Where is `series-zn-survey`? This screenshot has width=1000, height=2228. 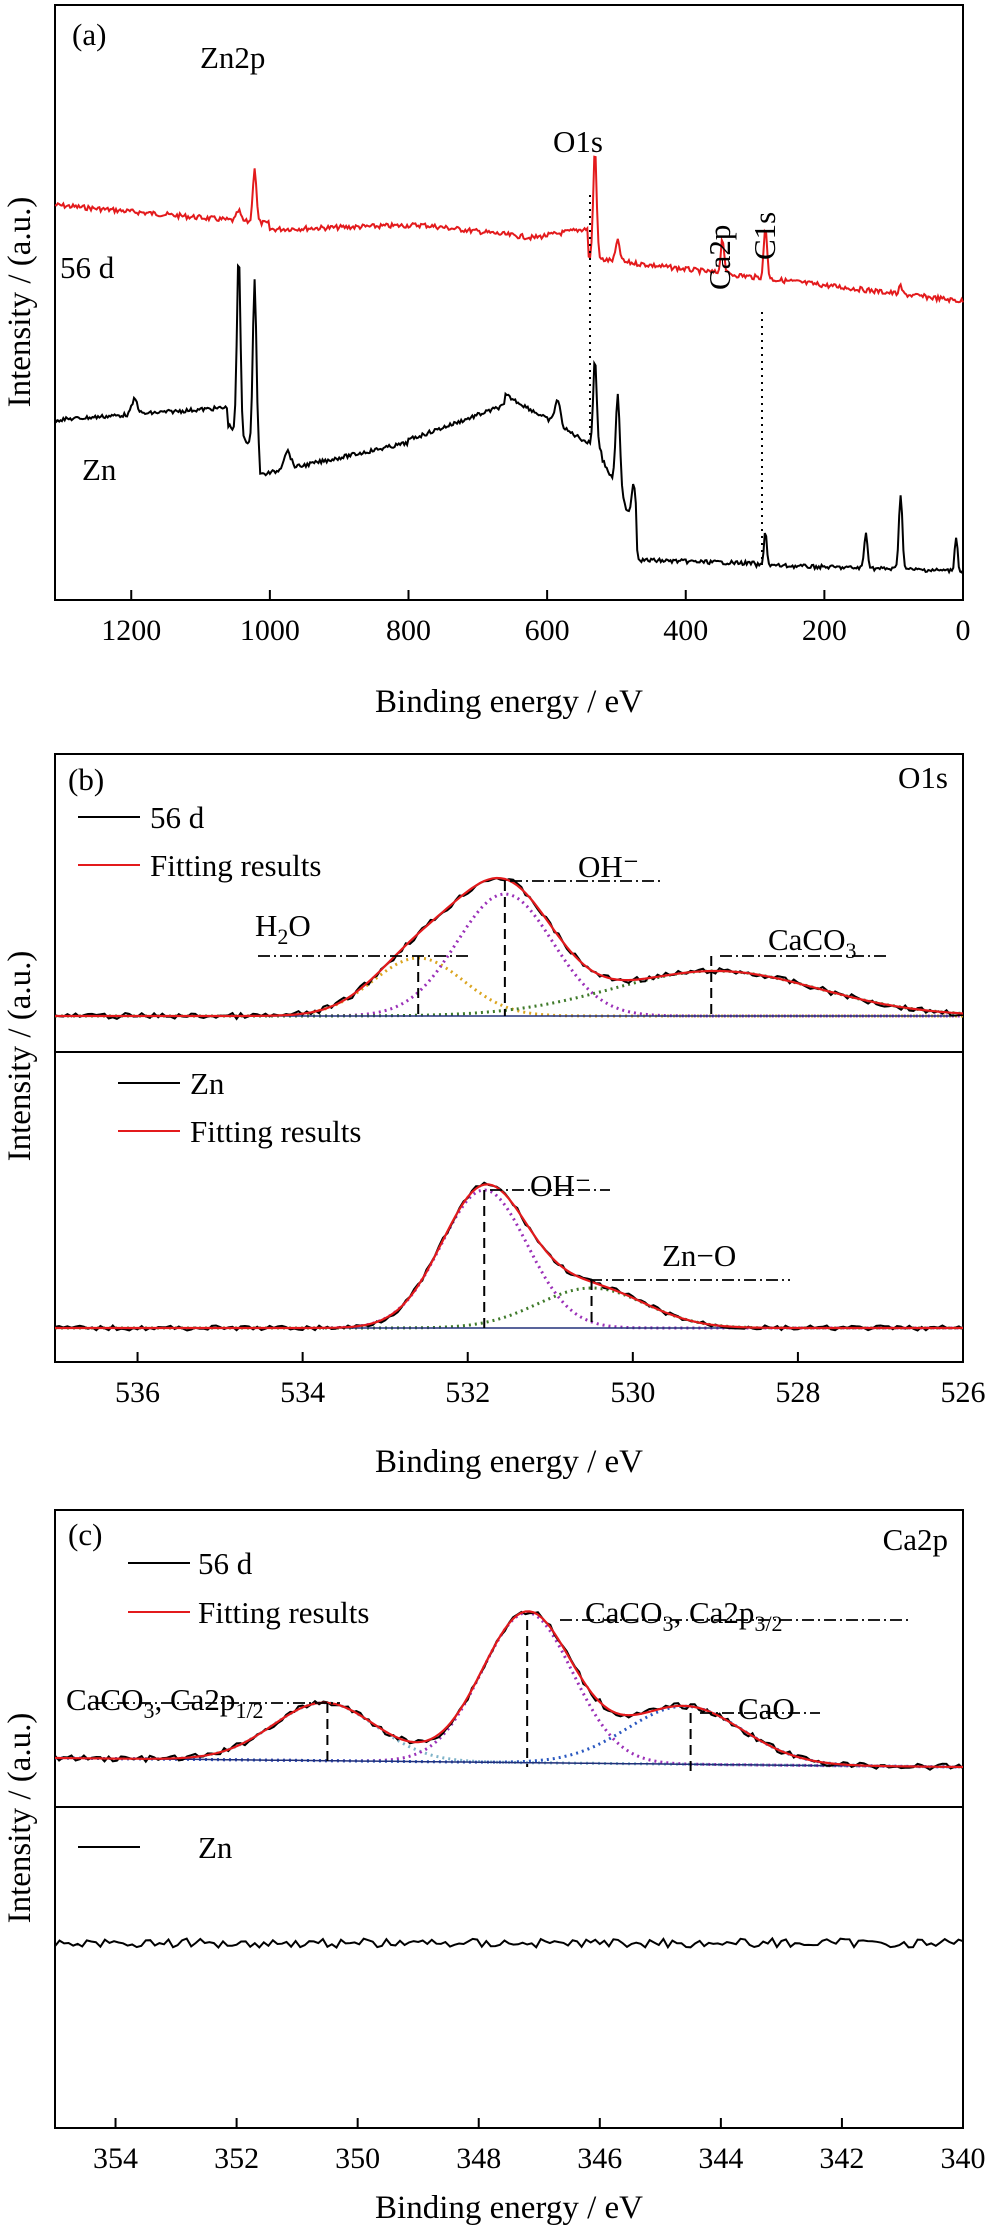
series-zn-survey is located at coordinates (509, 419).